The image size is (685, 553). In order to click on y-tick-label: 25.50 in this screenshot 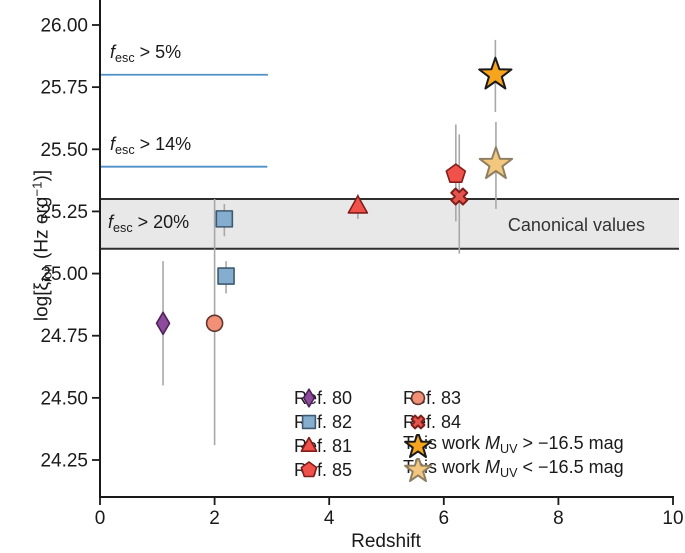, I will do `click(64, 150)`.